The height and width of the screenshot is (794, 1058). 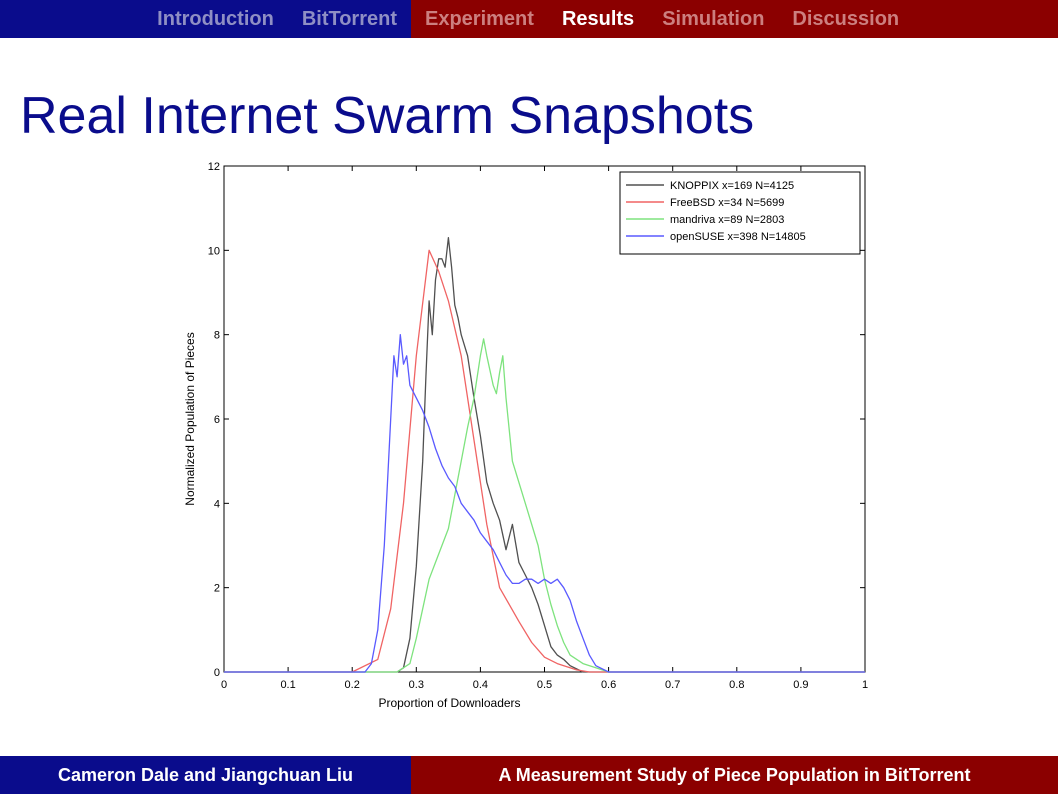 What do you see at coordinates (479, 18) in the screenshot?
I see `nav-experiment: Experiment` at bounding box center [479, 18].